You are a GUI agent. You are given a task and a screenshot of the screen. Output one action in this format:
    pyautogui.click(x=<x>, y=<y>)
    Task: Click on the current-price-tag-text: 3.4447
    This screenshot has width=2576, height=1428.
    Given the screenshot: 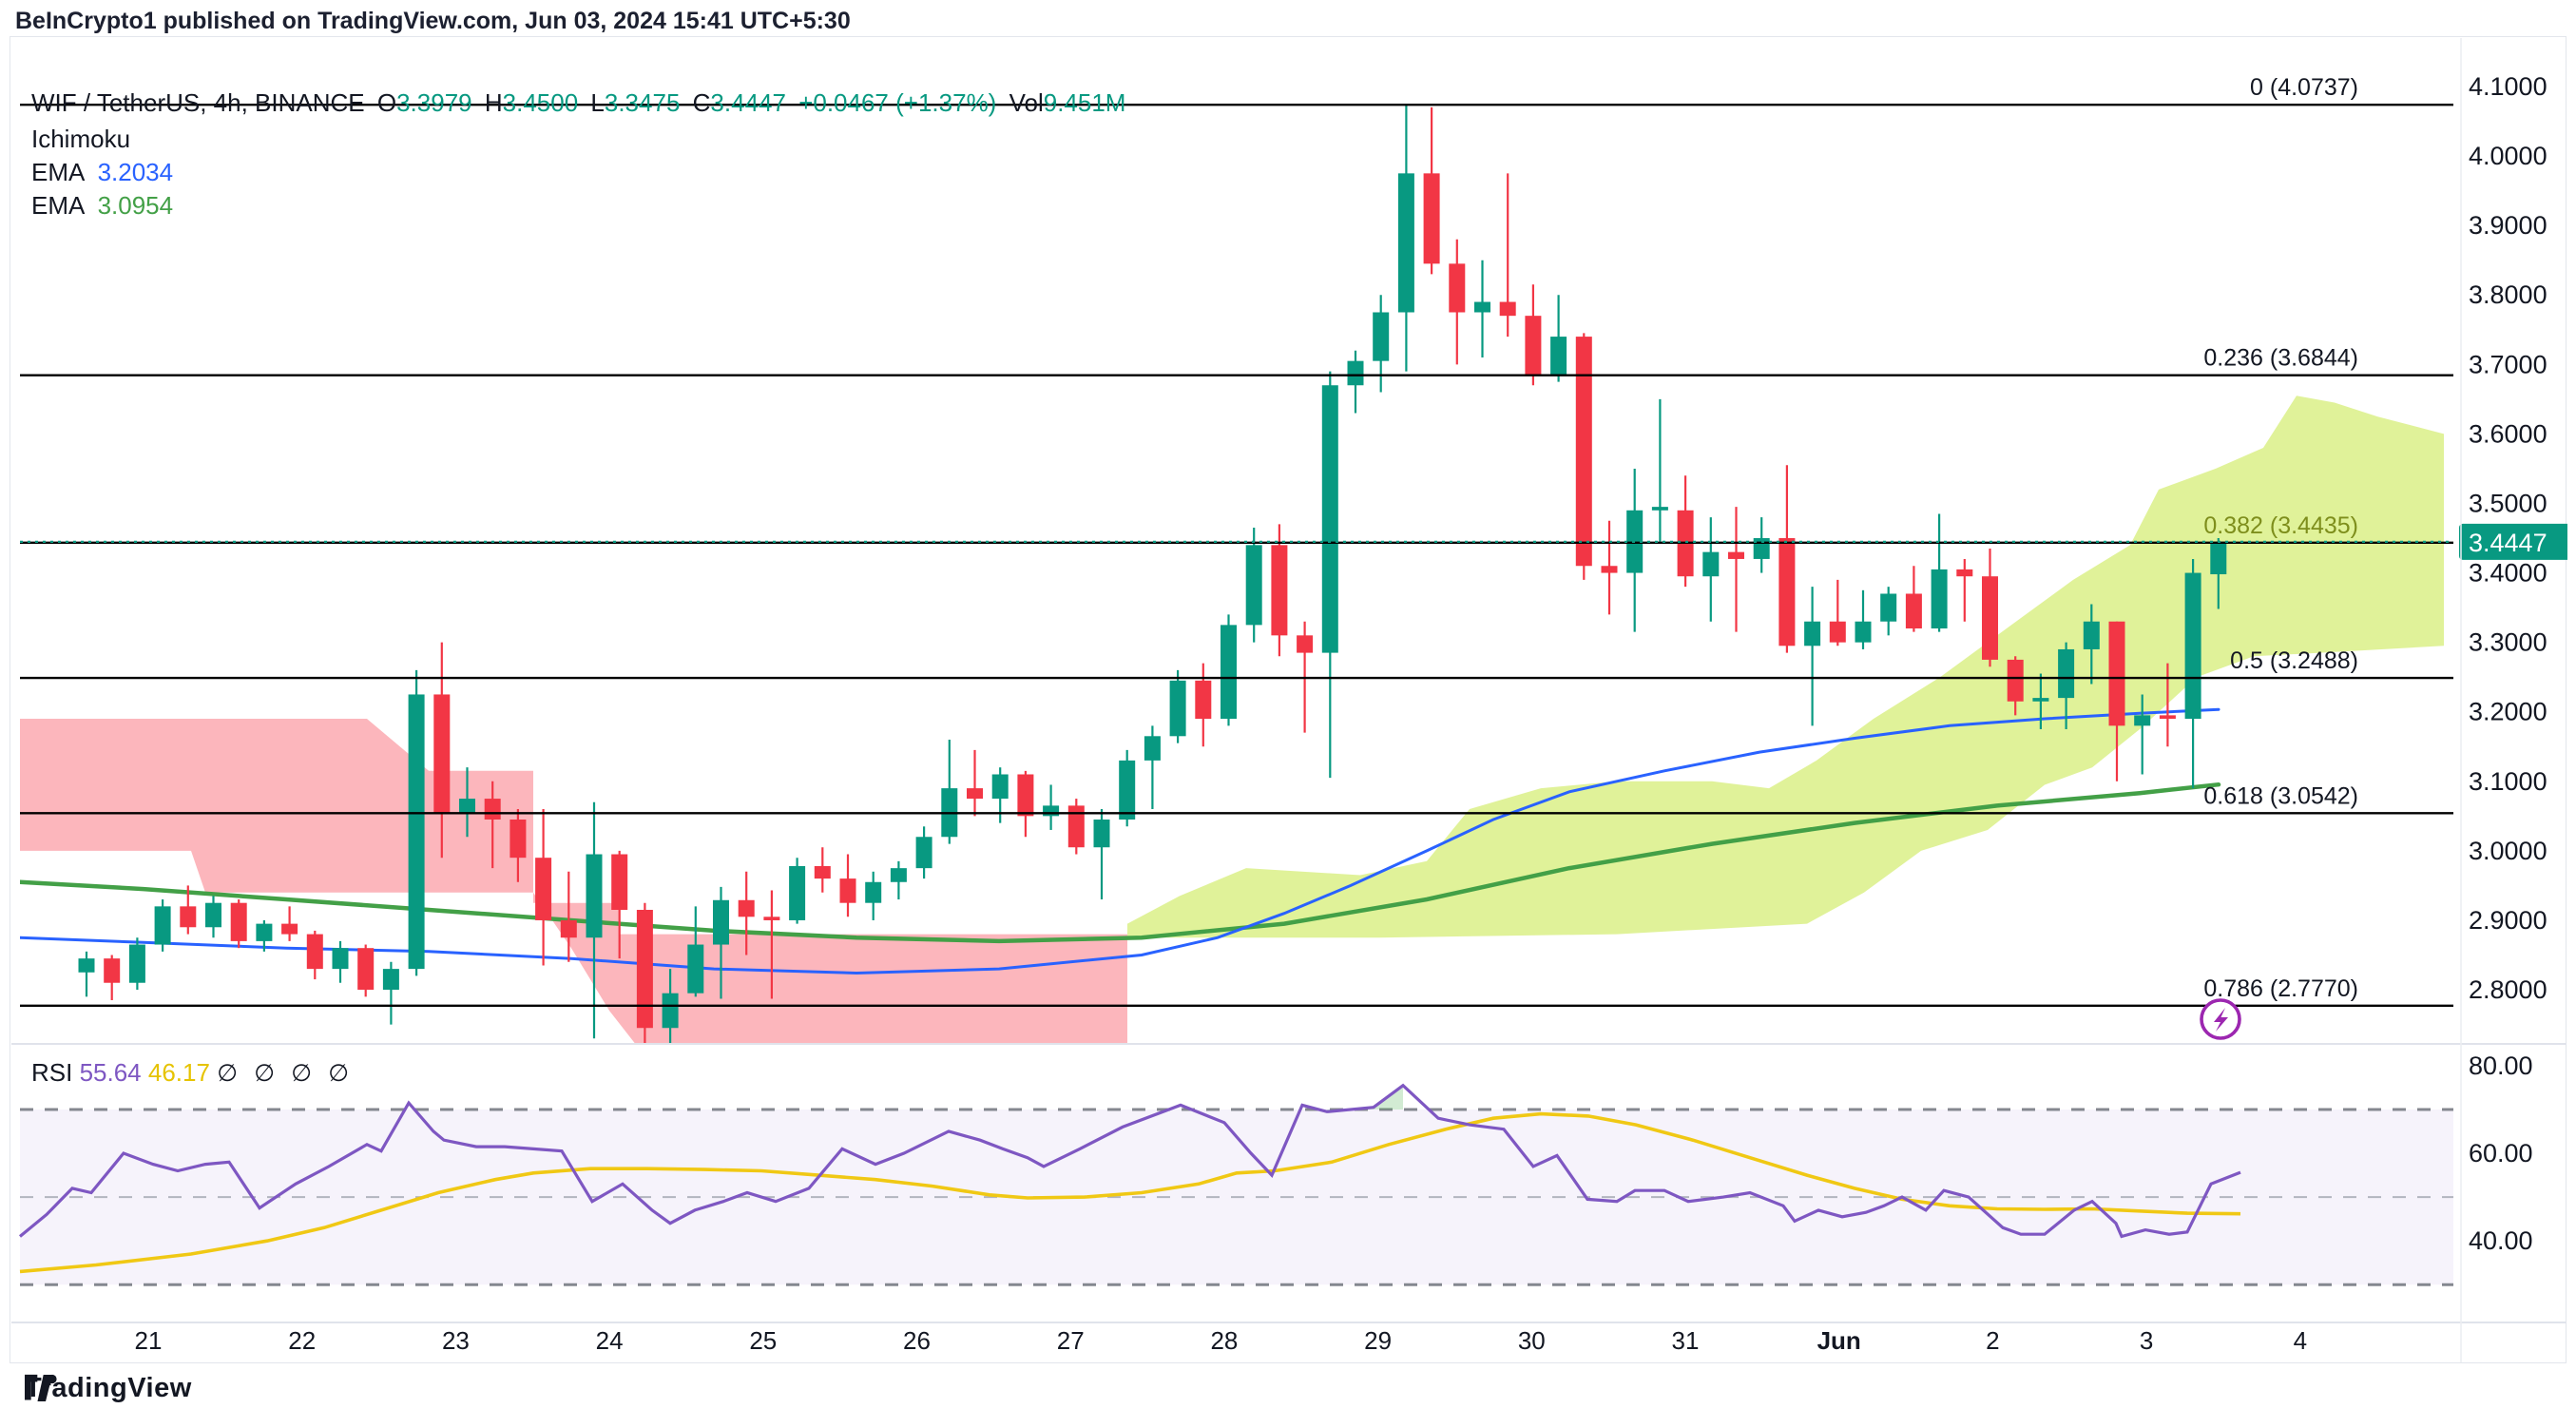 What is the action you would take?
    pyautogui.click(x=2508, y=543)
    